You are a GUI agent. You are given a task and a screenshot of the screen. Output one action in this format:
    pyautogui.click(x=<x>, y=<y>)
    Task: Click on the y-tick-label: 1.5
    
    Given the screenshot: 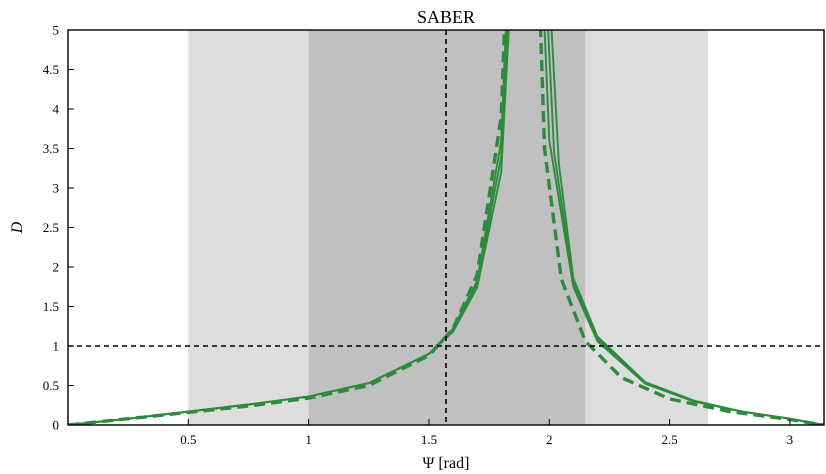 What is the action you would take?
    pyautogui.click(x=51, y=306)
    